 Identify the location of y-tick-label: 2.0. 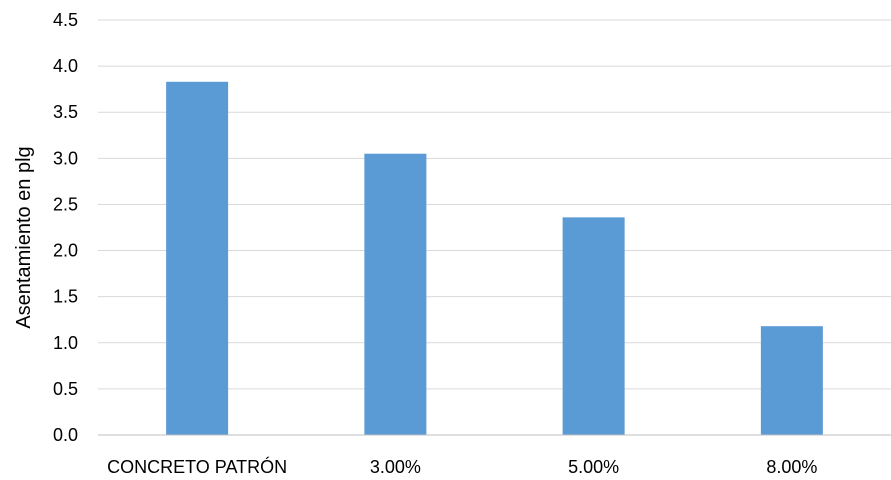
(65, 251).